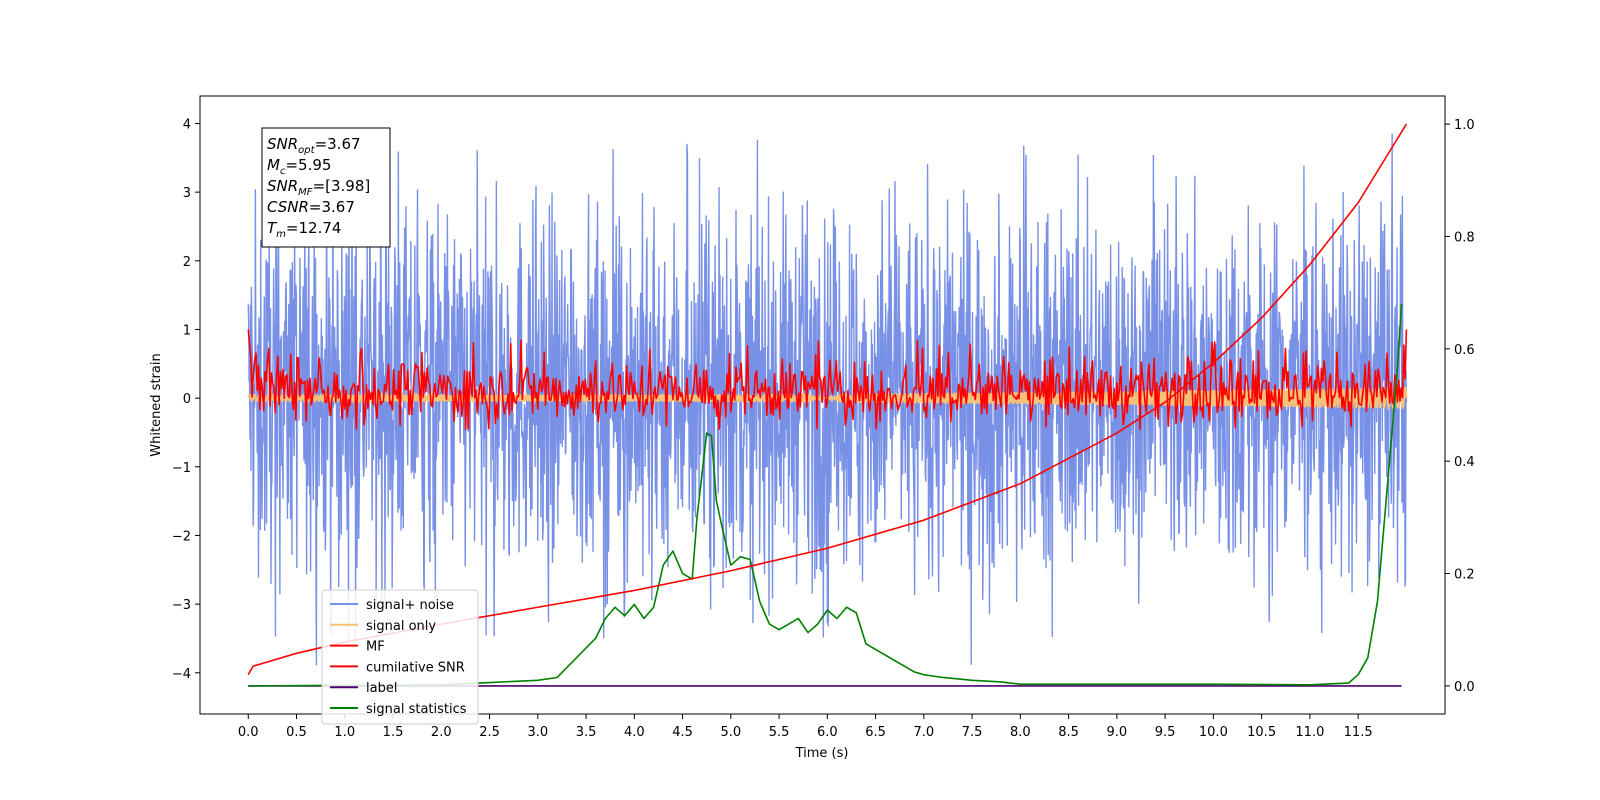  What do you see at coordinates (822, 753) in the screenshot?
I see `x-axis-label: Time (s)` at bounding box center [822, 753].